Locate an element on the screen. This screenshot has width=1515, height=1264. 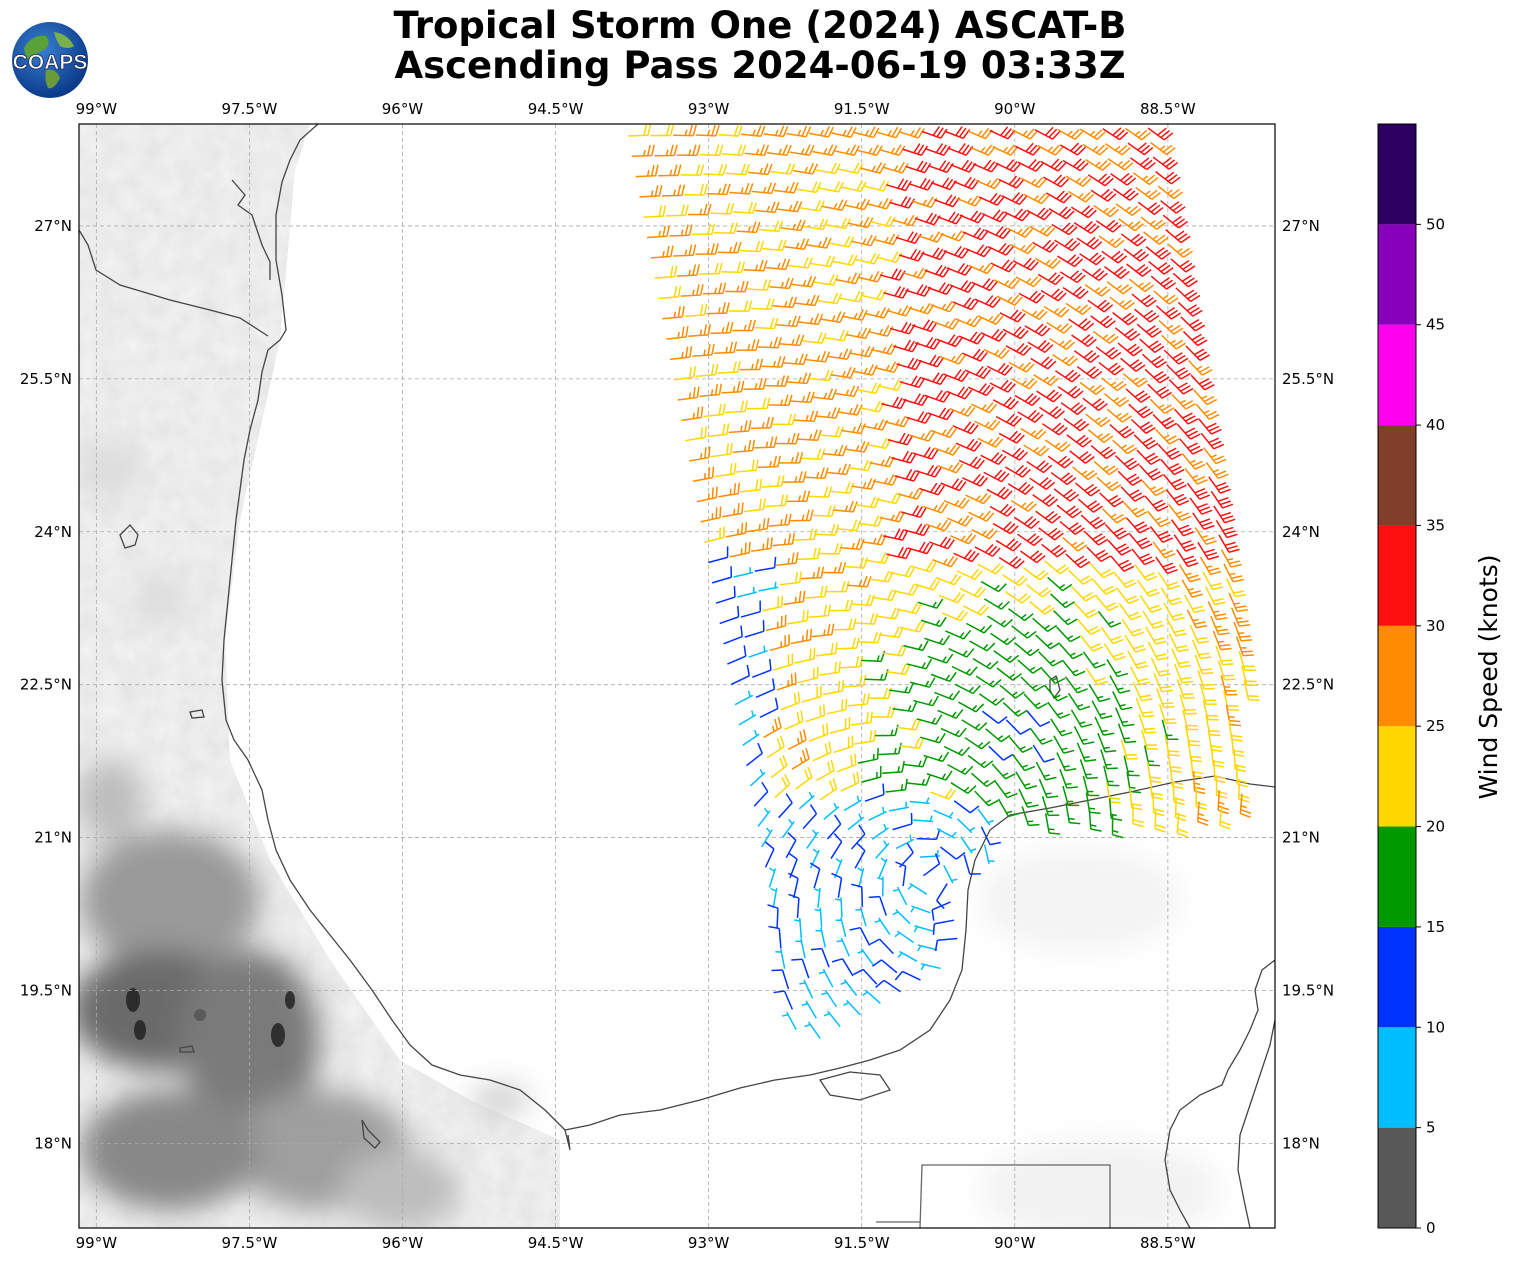
colorbar-swatch is located at coordinates (1397, 977).